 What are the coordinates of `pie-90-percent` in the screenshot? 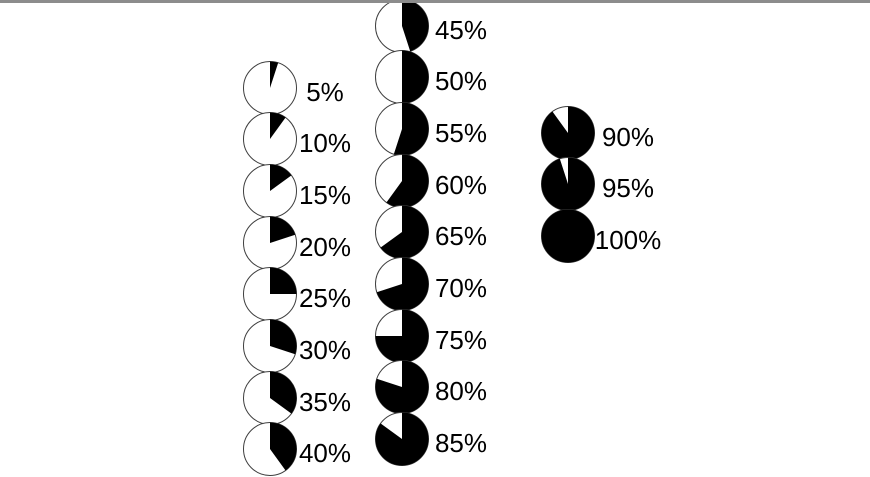 It's located at (568, 132).